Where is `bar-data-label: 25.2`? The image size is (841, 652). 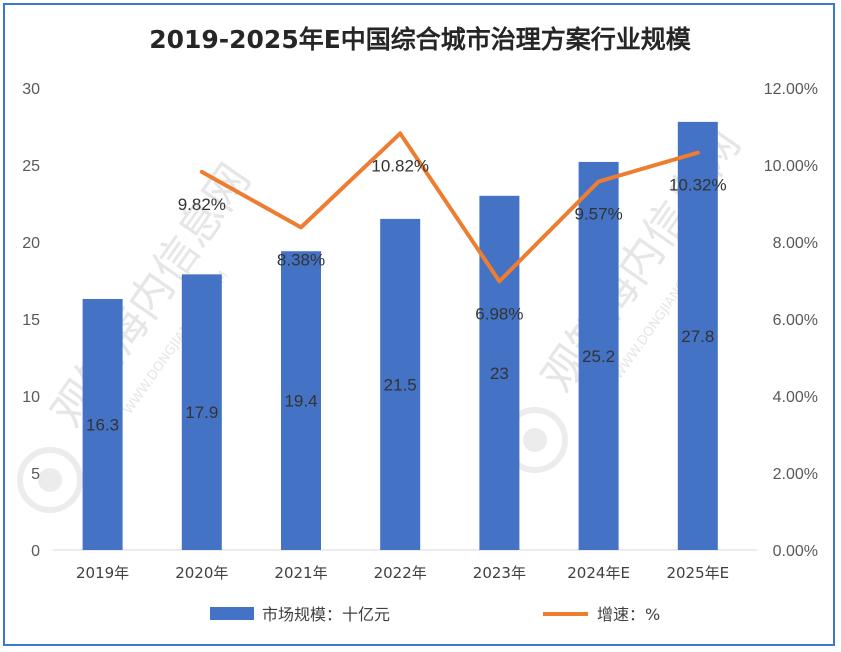
bar-data-label: 25.2 is located at coordinates (598, 356).